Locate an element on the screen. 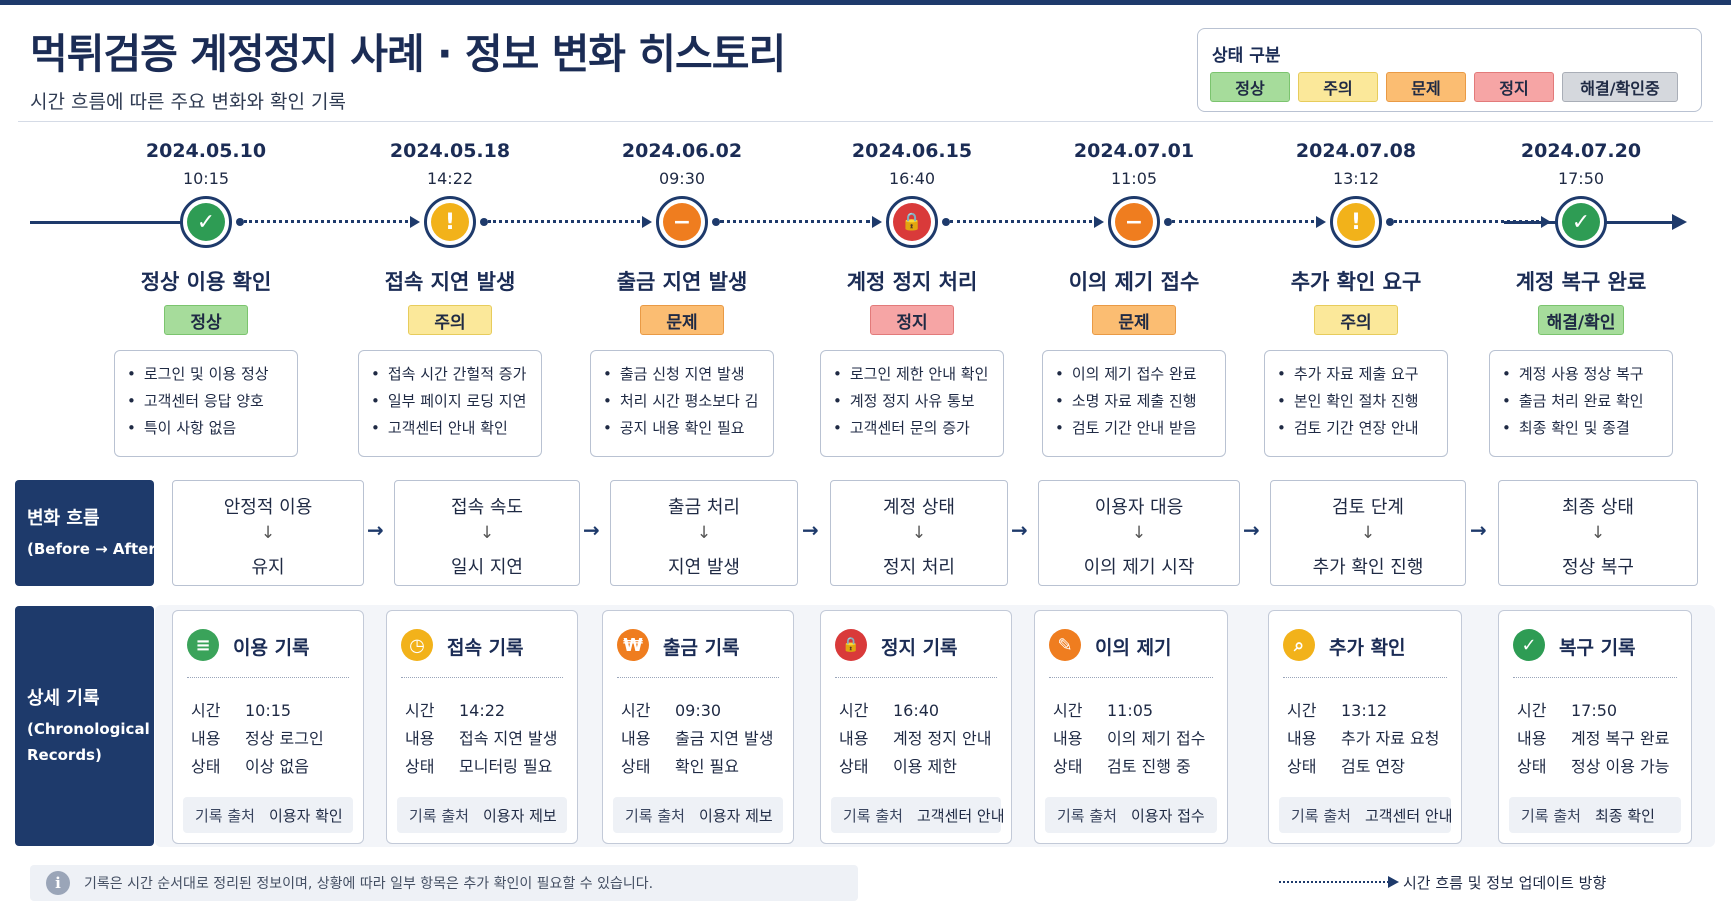  event-name: 추가 확인 요구 is located at coordinates (1356, 282).